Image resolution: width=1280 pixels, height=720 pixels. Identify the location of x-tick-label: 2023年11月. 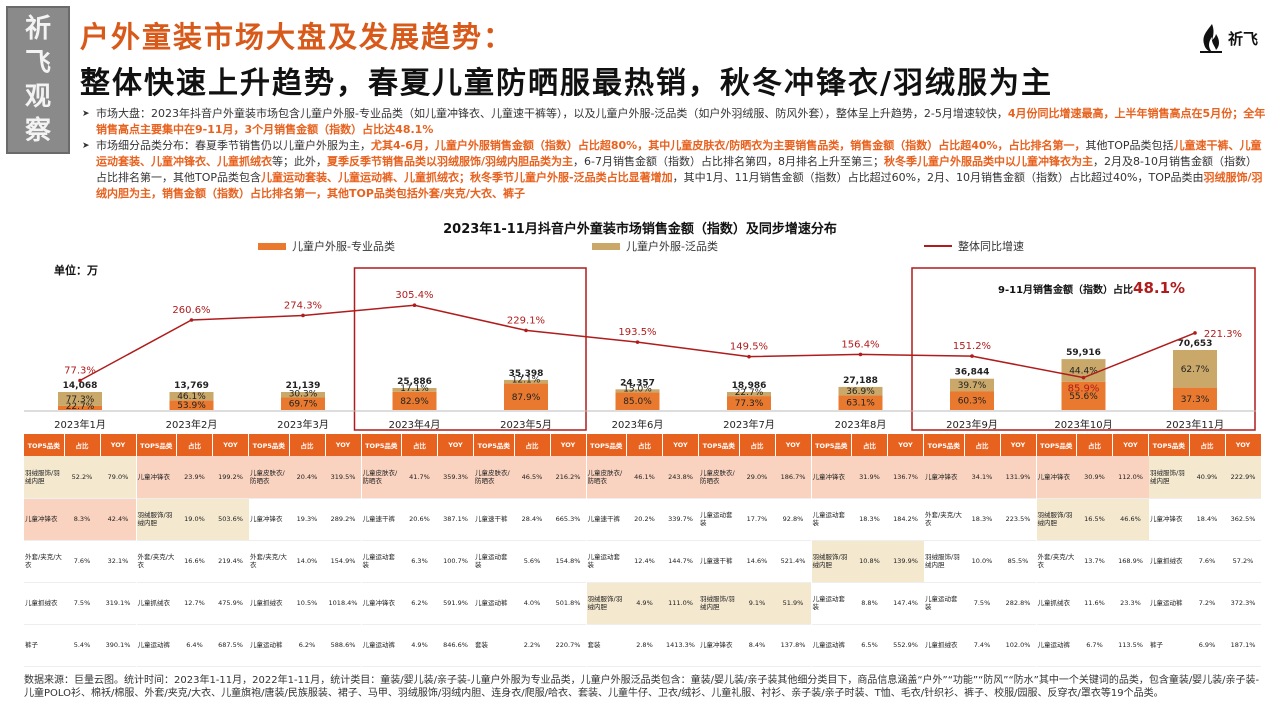
(1195, 424).